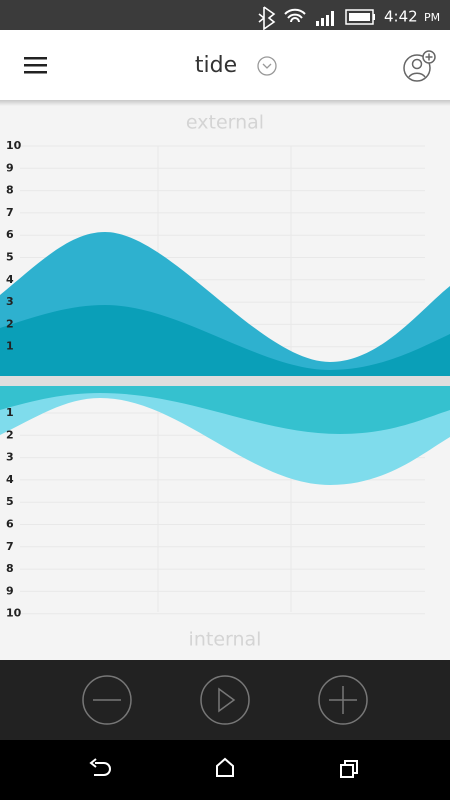 This screenshot has height=804, width=450. What do you see at coordinates (432, 17) in the screenshot?
I see `status-meridiem: PM` at bounding box center [432, 17].